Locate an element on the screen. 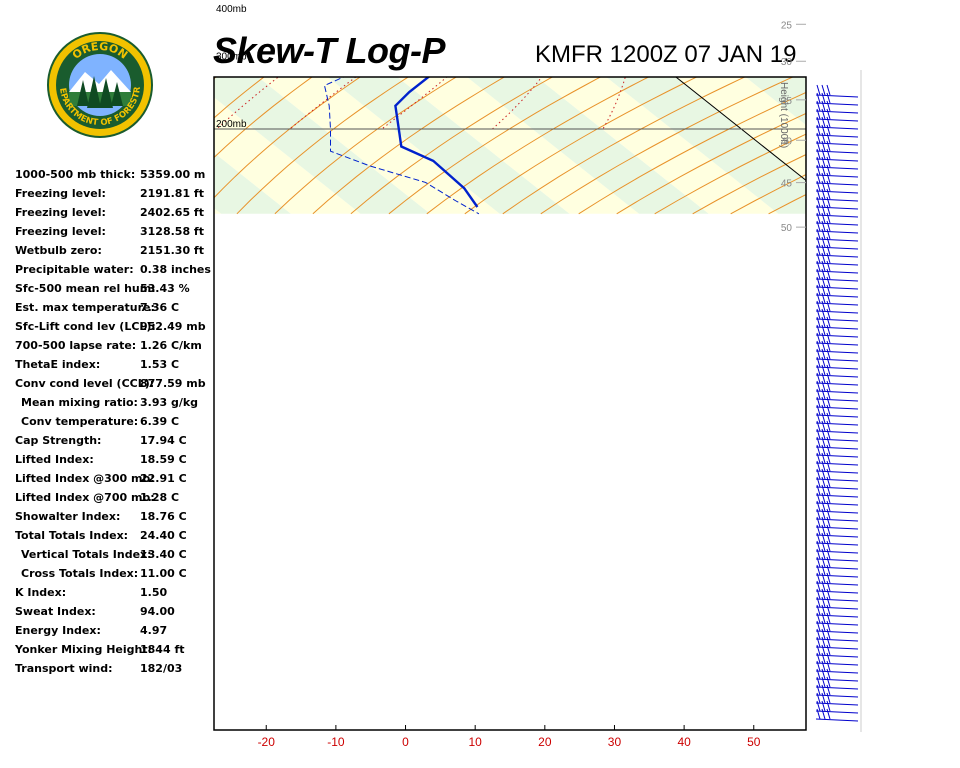 The width and height of the screenshot is (960, 768). index-value: 18.59 C is located at coordinates (163, 459).